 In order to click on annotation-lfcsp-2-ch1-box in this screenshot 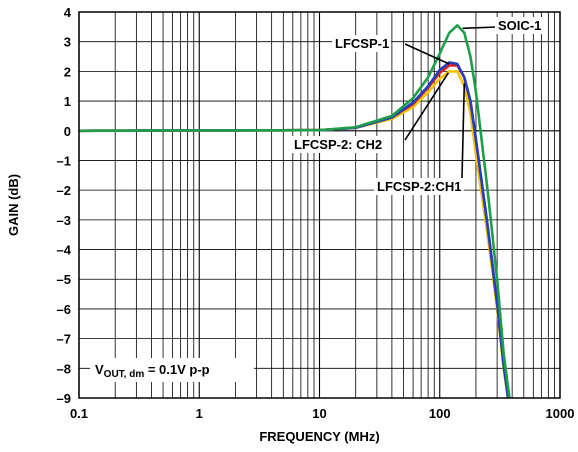, I will do `click(419, 186)`.